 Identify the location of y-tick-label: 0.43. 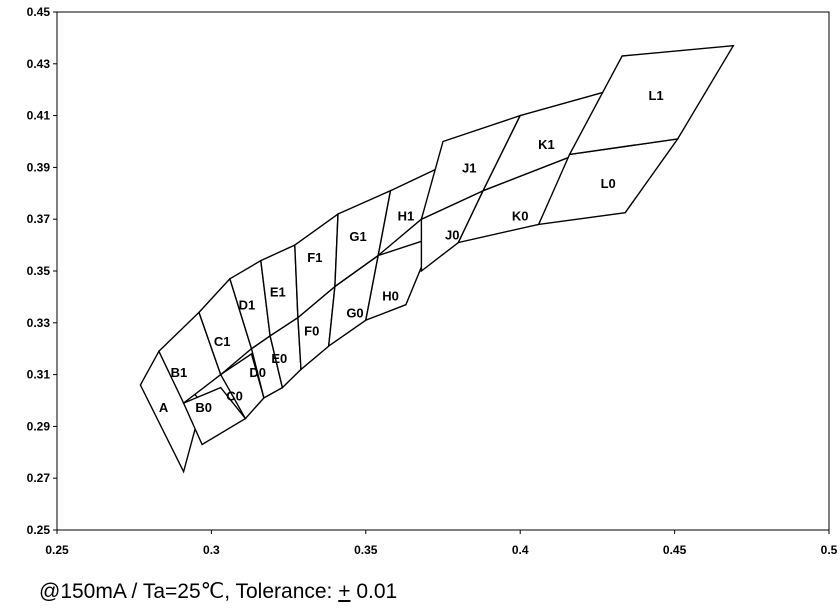
(39, 64).